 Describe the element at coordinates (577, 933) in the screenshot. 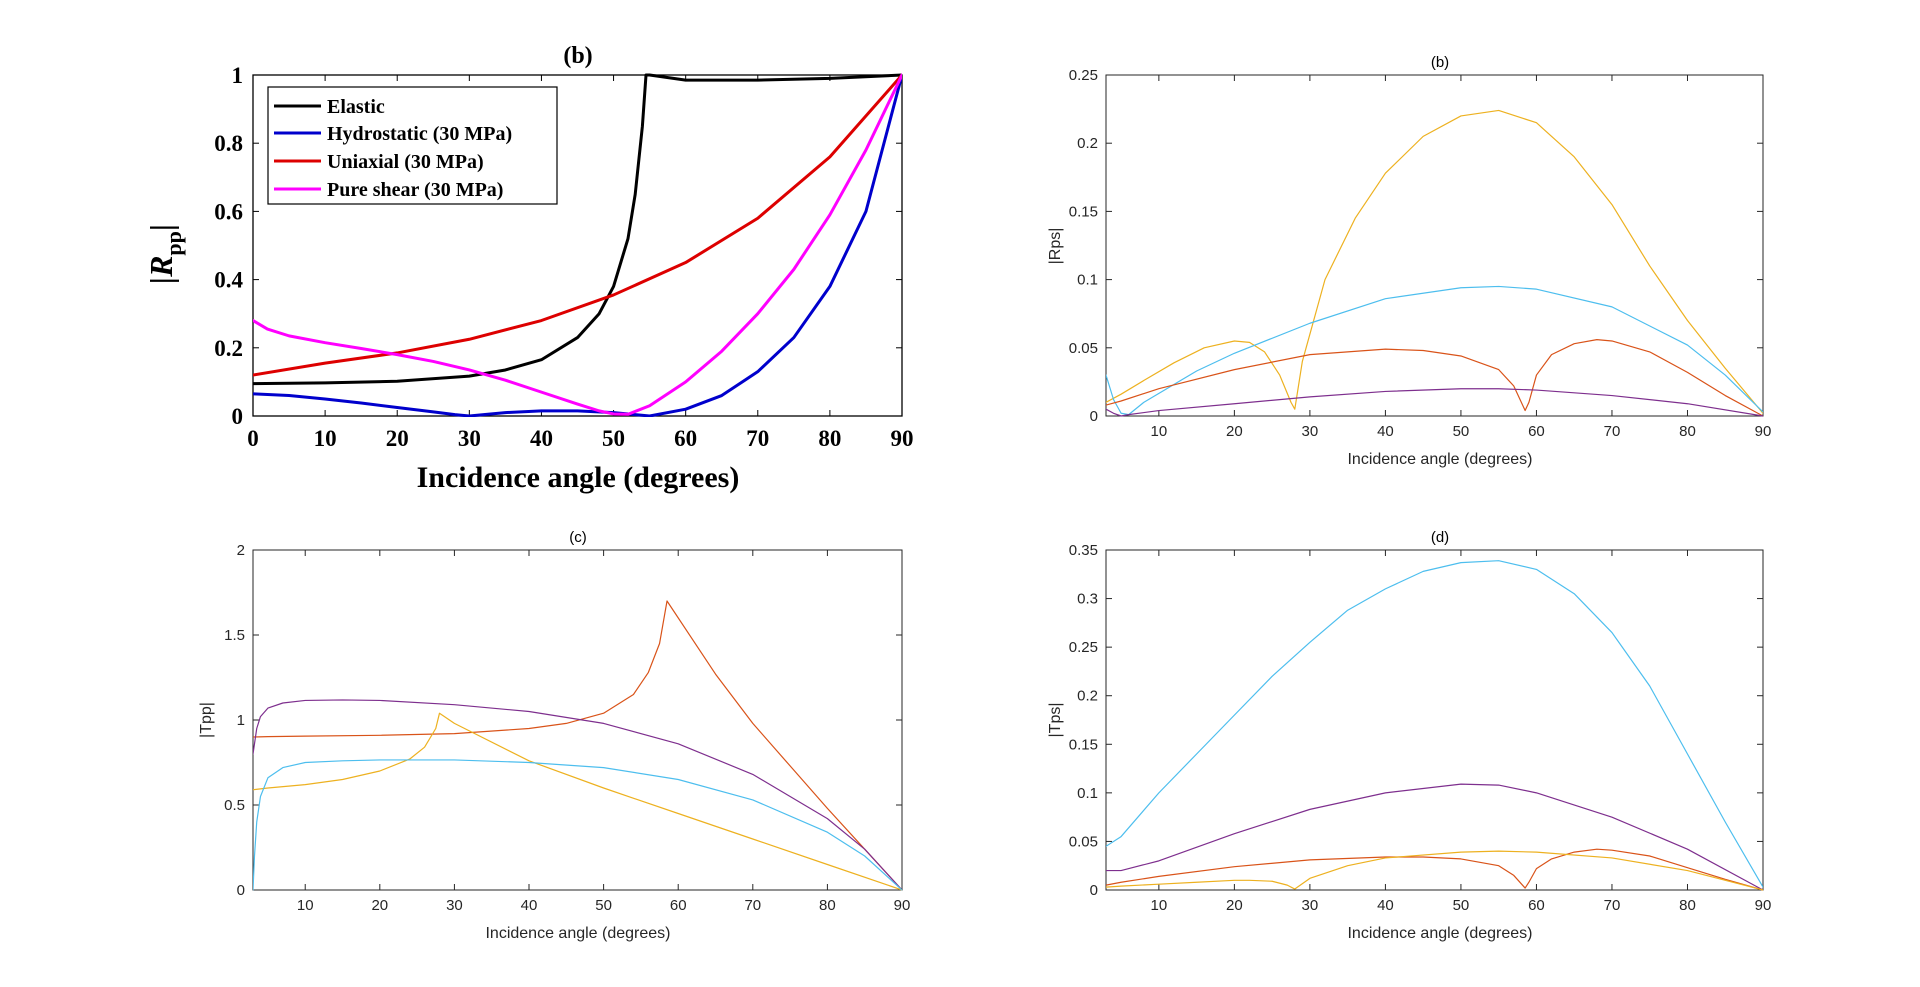

I see `panel-c-xlabel: Incidence angle (degrees)` at that location.